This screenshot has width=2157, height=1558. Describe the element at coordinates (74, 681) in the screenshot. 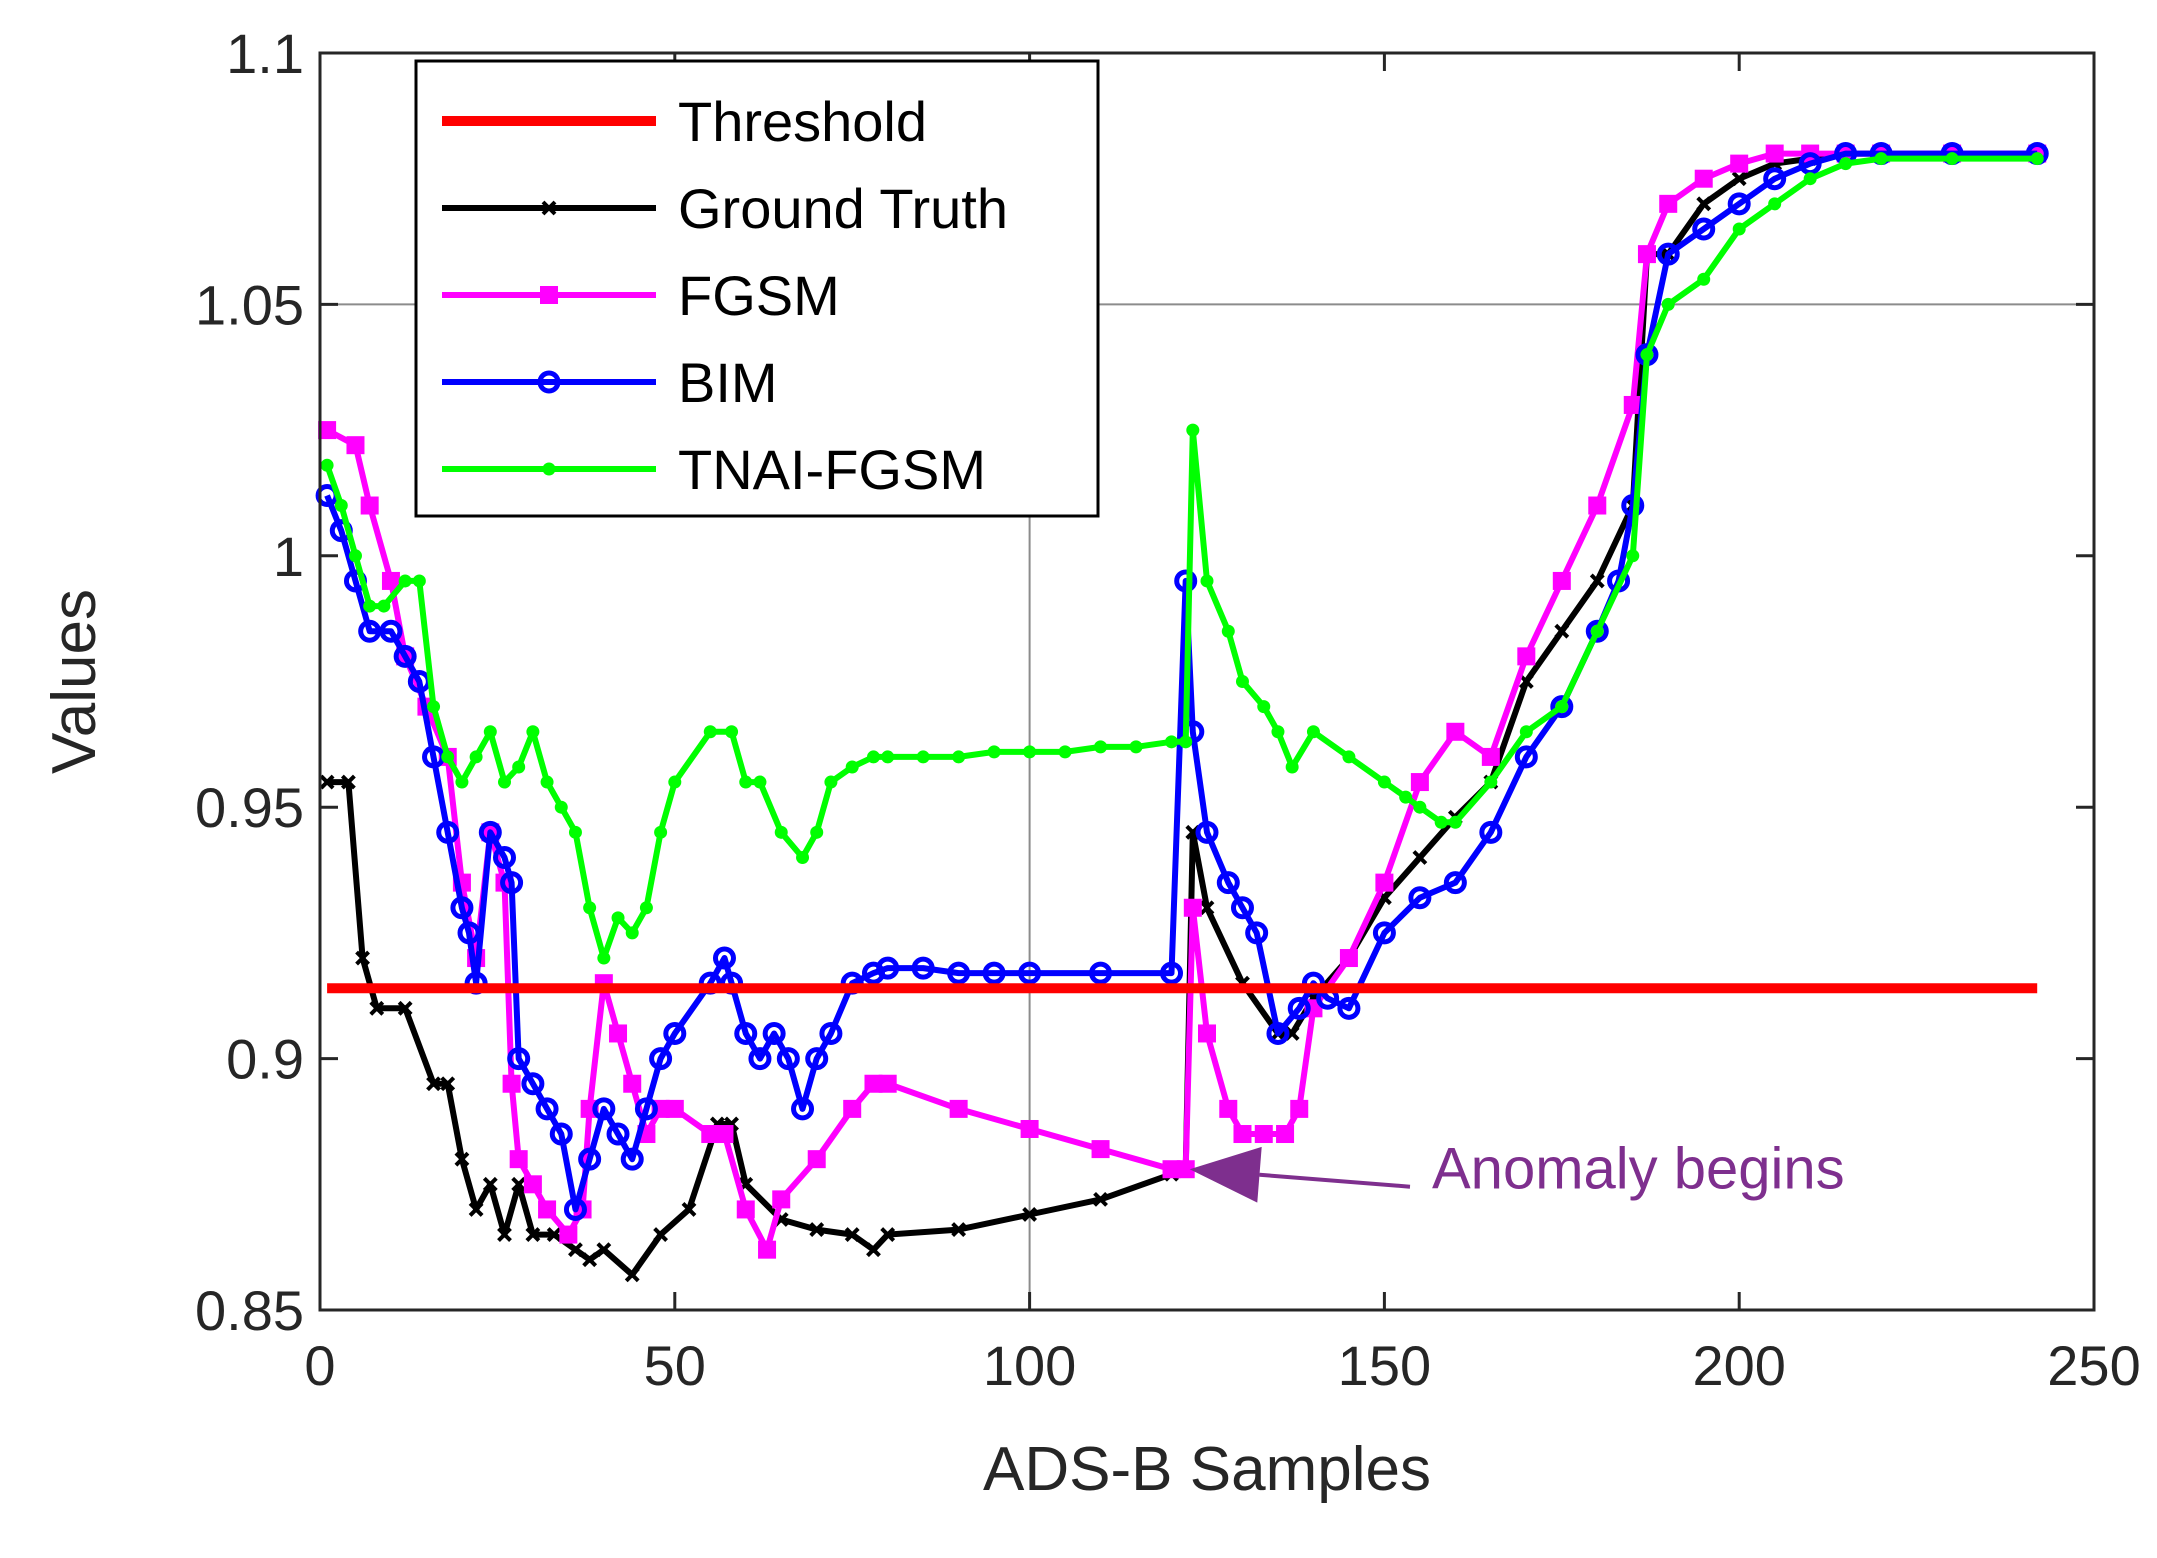

I see `y-axis-label: Values` at that location.